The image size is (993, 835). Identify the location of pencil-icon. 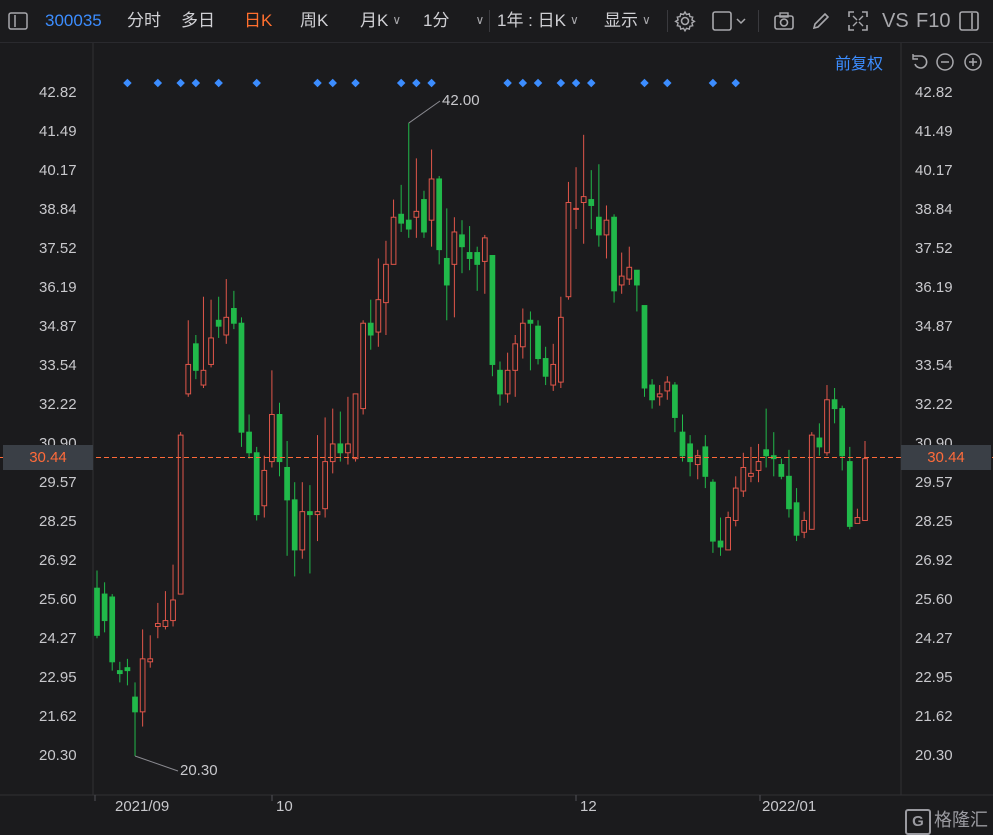
(821, 21).